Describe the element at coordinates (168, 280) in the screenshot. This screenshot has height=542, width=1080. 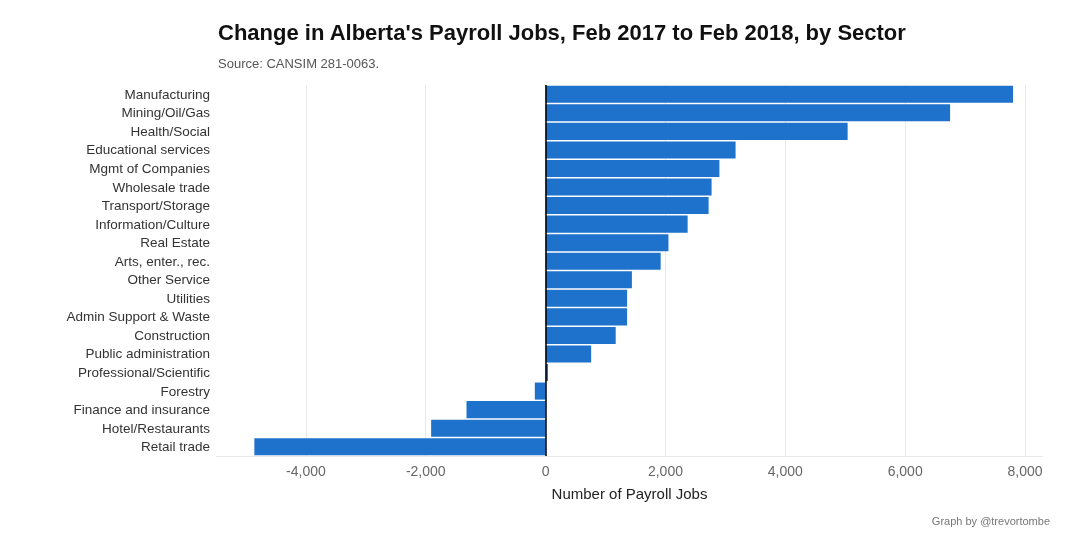
I see `y-tick-label: Other Service` at that location.